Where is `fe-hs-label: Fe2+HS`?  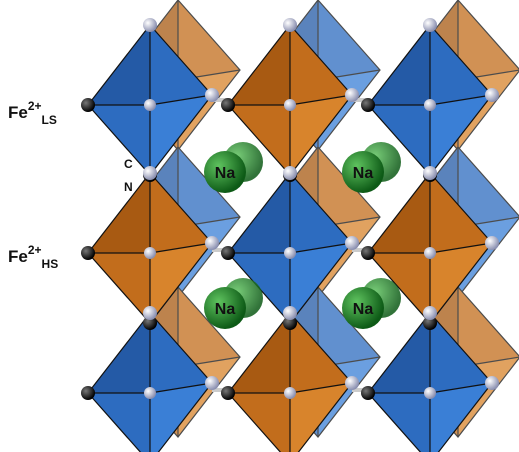
fe-hs-label: Fe2+HS is located at coordinates (33, 257).